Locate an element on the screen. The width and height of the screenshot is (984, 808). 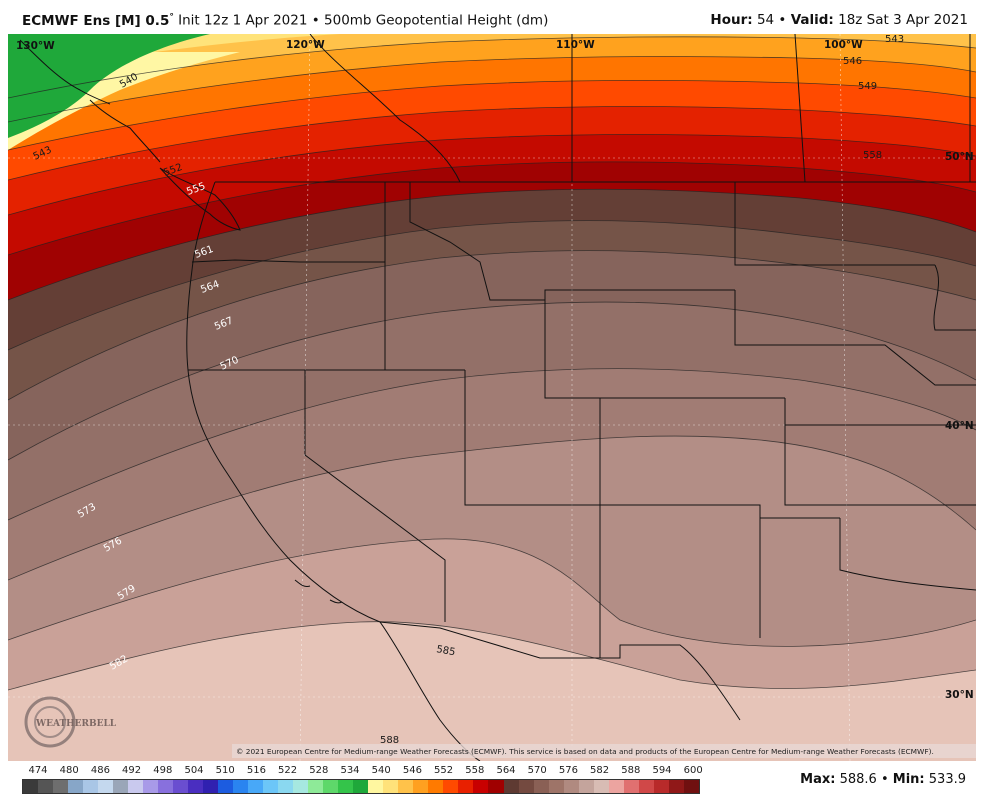
svg-text: WEATHERBELL is located at coordinates (76, 724).